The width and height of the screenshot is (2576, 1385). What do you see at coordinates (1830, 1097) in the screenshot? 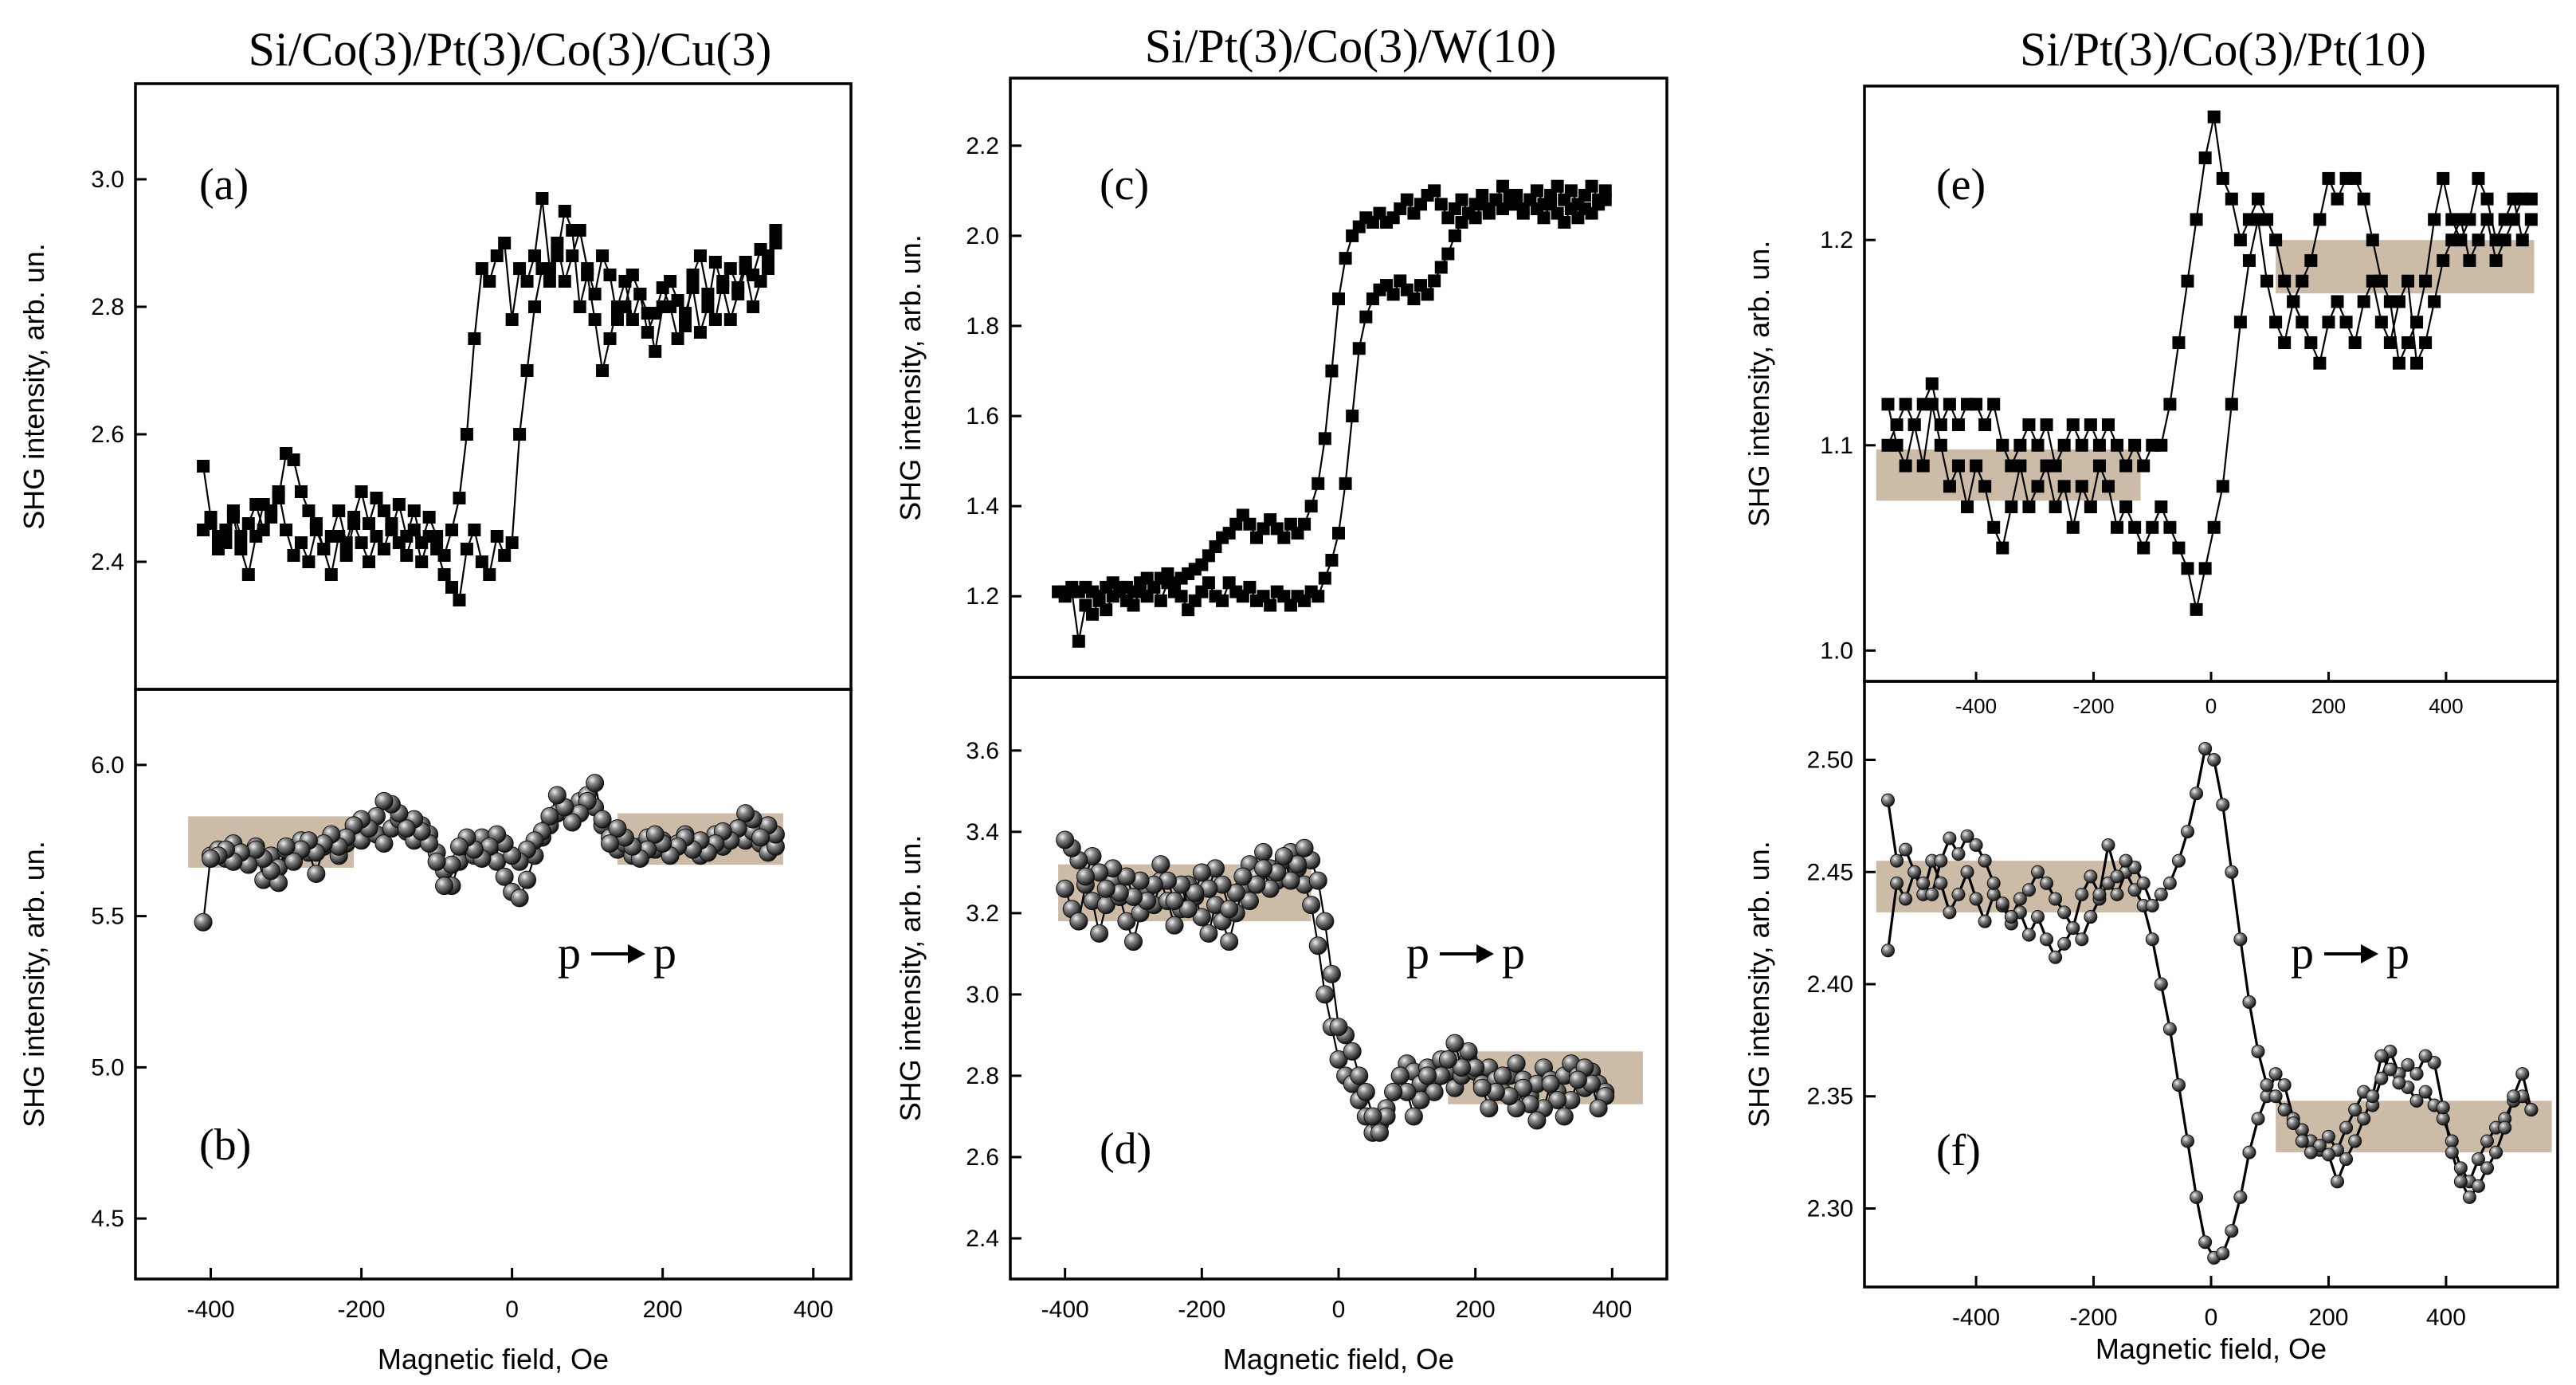
I see `y-tick-label: 2.35` at bounding box center [1830, 1097].